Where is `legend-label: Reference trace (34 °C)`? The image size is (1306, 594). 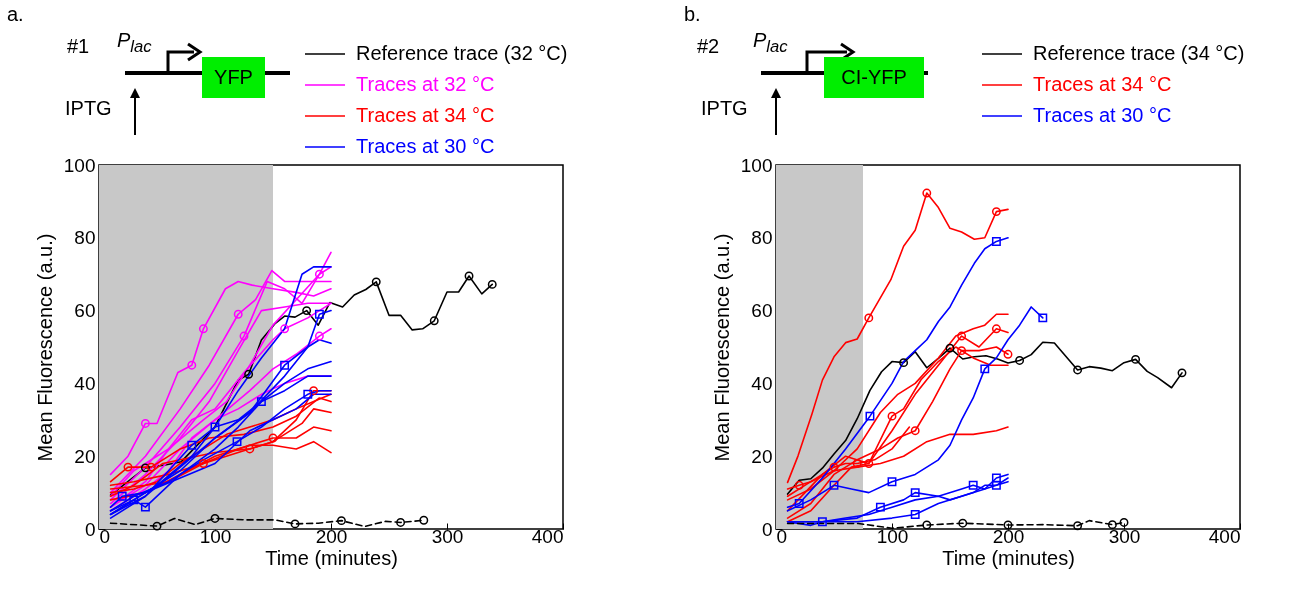 legend-label: Reference trace (34 °C) is located at coordinates (1139, 53).